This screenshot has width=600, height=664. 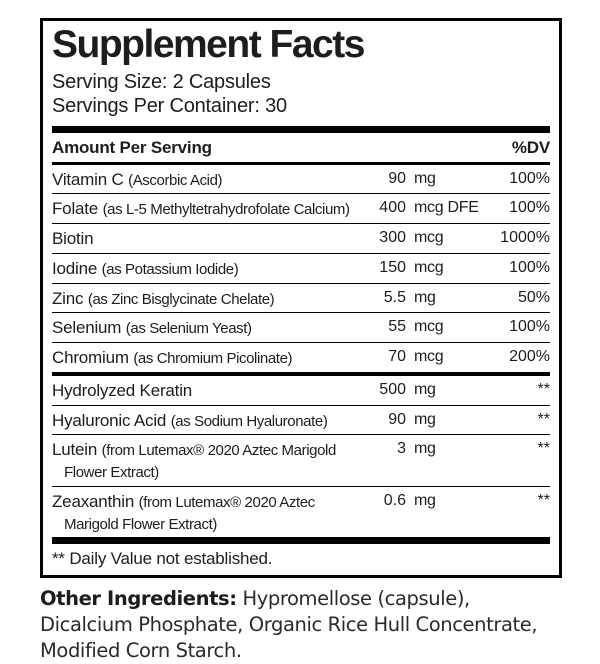 I want to click on table-header: Amount Per Serving %DV, so click(x=301, y=149).